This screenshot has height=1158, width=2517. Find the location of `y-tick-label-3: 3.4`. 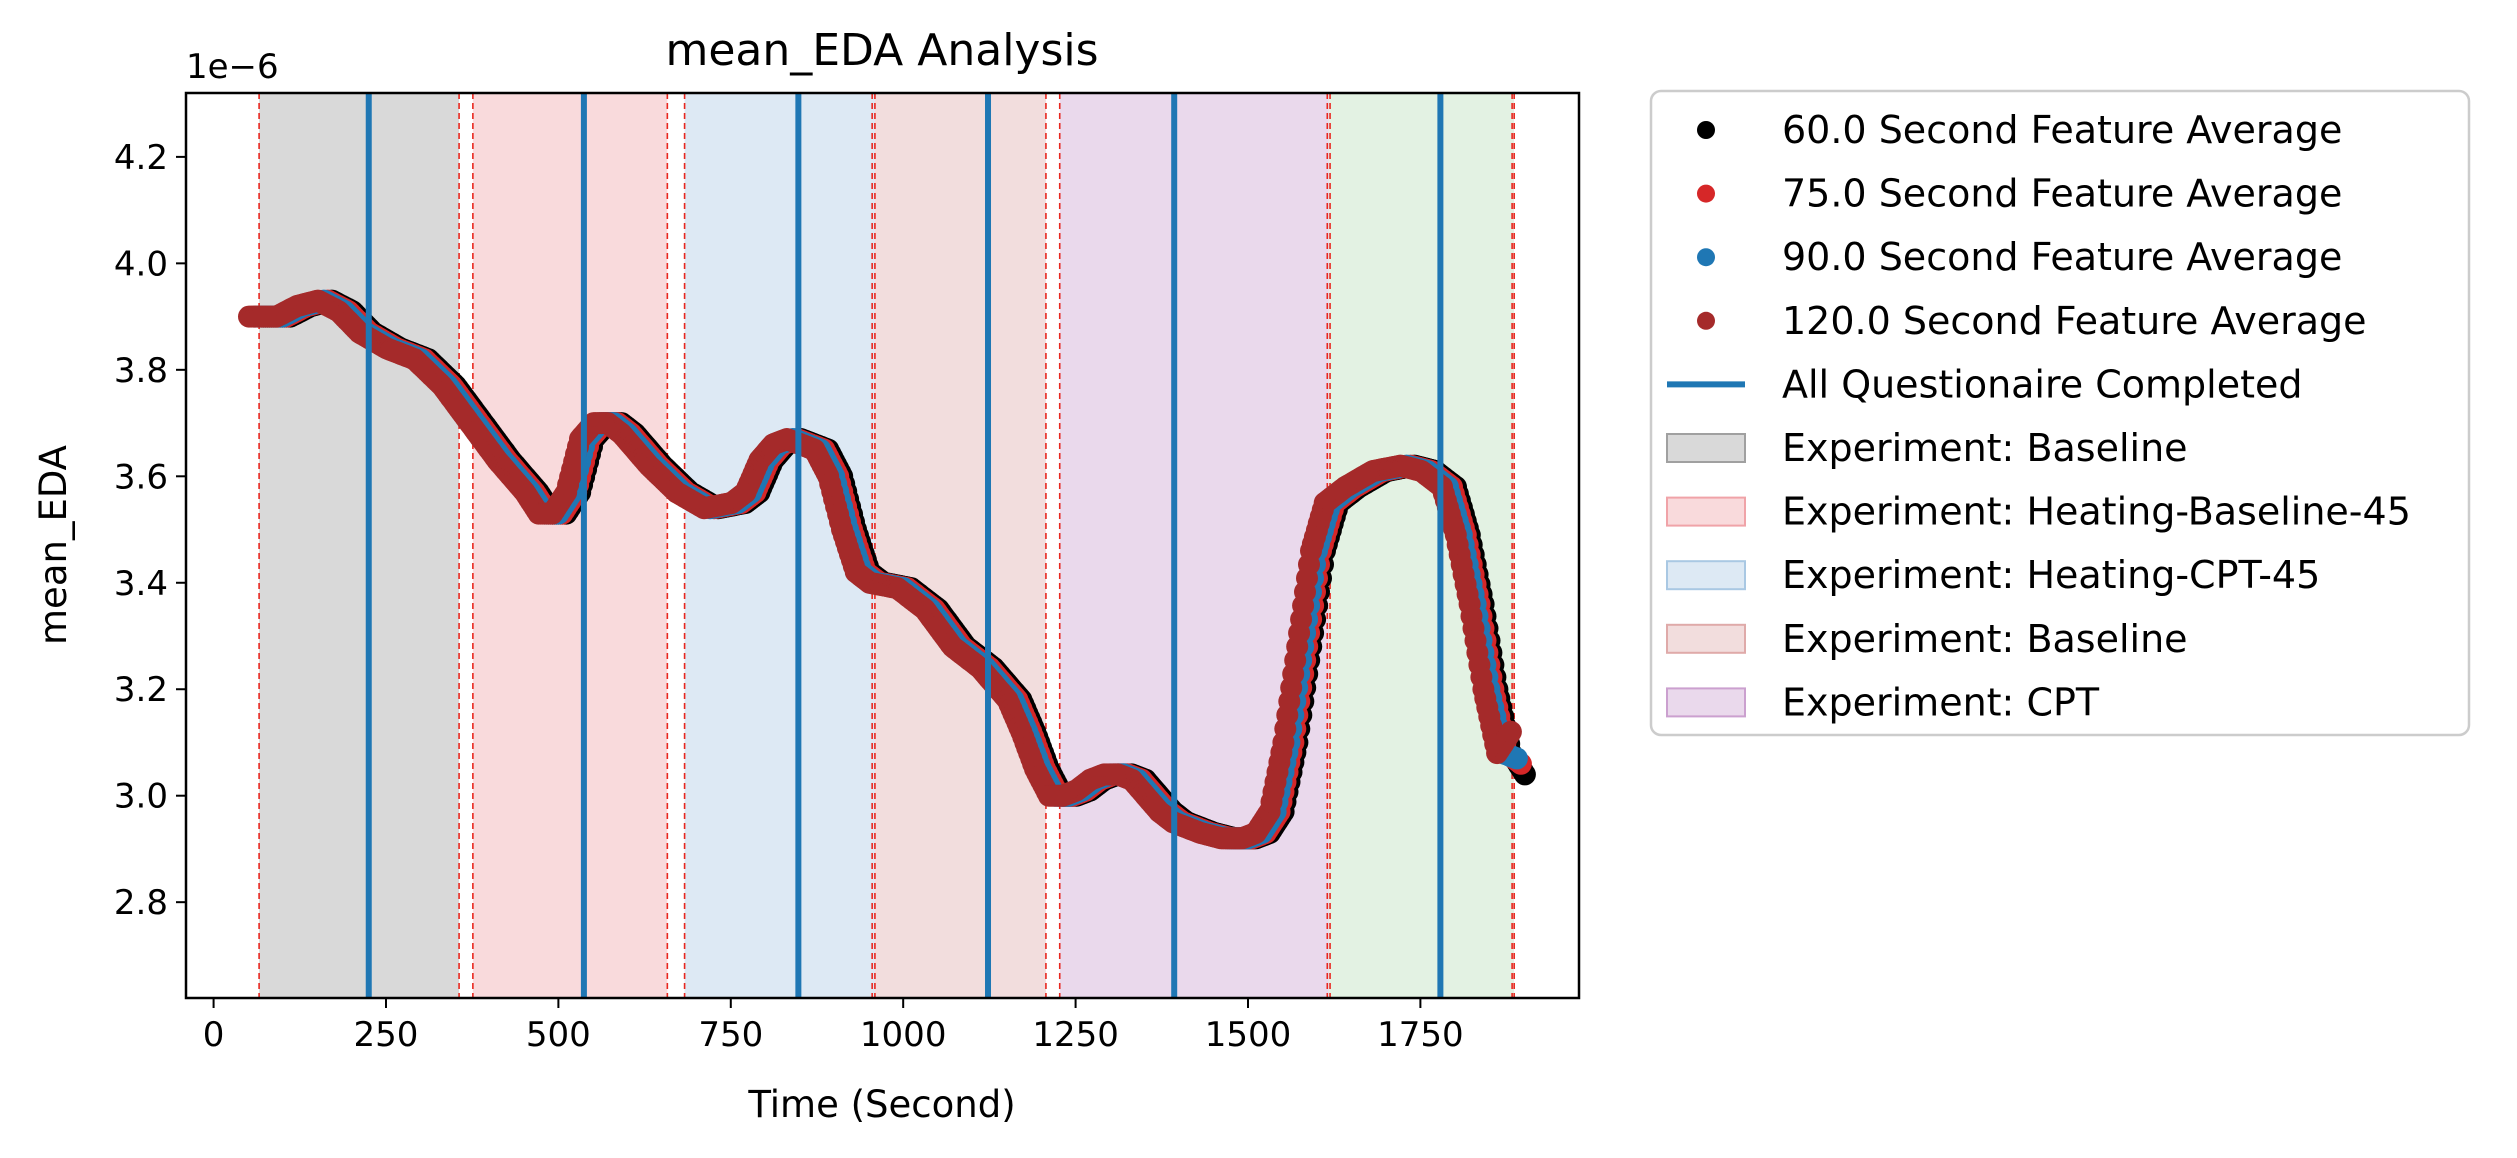

y-tick-label-3: 3.4 is located at coordinates (141, 584).